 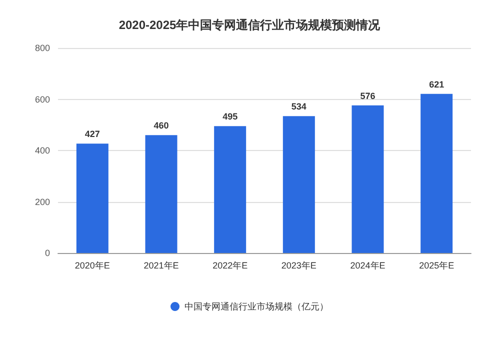 What do you see at coordinates (230, 265) in the screenshot?
I see `x-tick-label: 2022年E` at bounding box center [230, 265].